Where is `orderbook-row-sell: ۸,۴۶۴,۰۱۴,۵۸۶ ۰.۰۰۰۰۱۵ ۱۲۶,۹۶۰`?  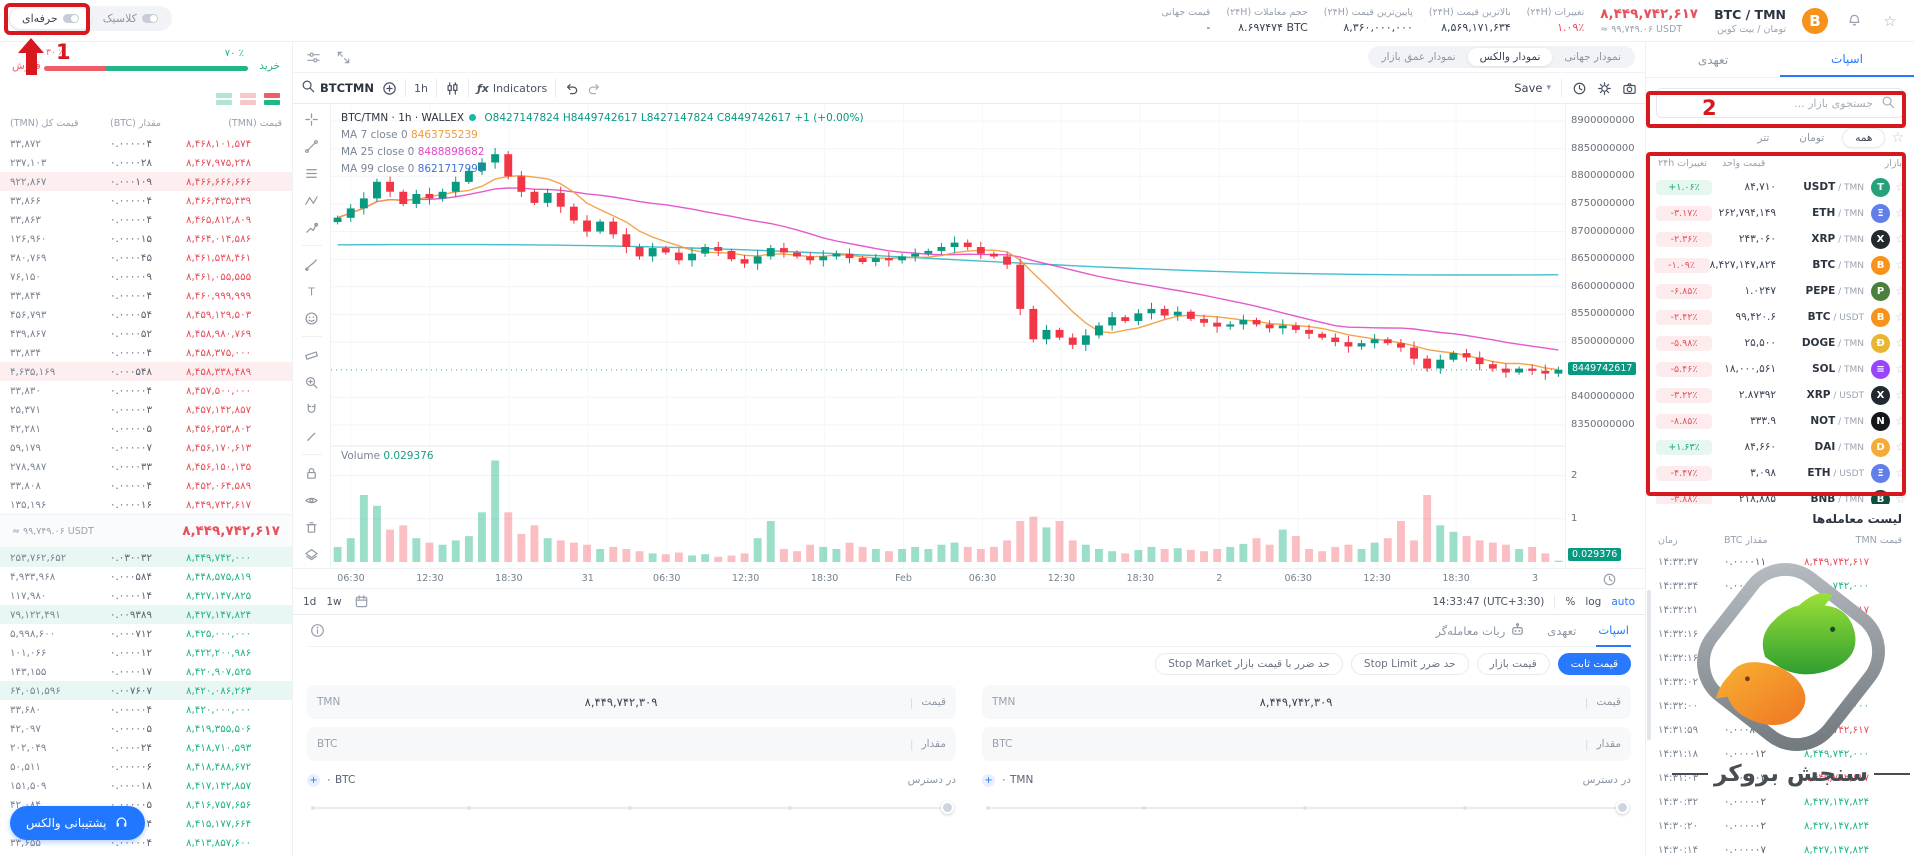
orderbook-row-sell: ۸,۴۶۴,۰۱۴,۵۸۶ ۰.۰۰۰۰۱۵ ۱۲۶,۹۶۰ is located at coordinates (131, 238).